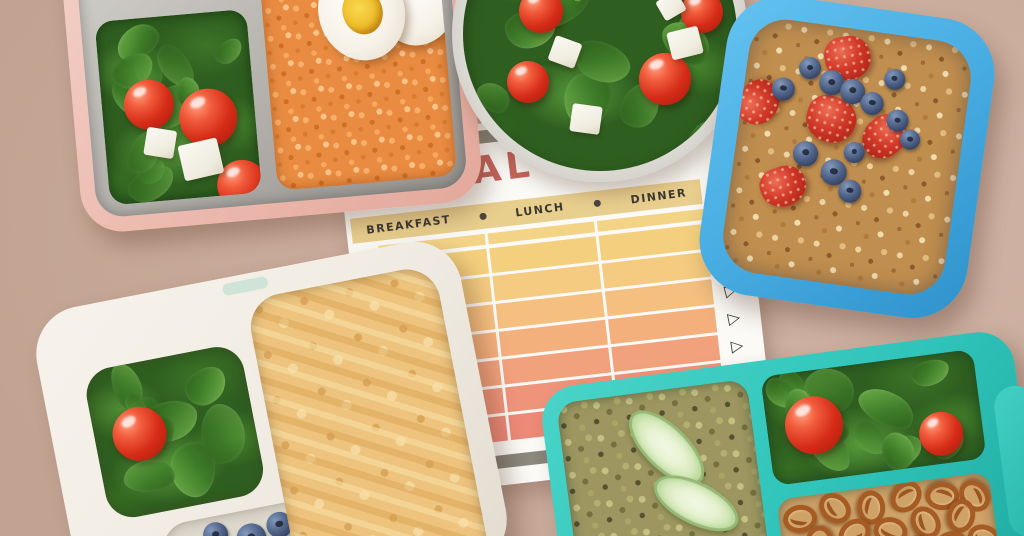 This screenshot has width=1024, height=536. I want to click on bowl-salad, so click(600, 85).